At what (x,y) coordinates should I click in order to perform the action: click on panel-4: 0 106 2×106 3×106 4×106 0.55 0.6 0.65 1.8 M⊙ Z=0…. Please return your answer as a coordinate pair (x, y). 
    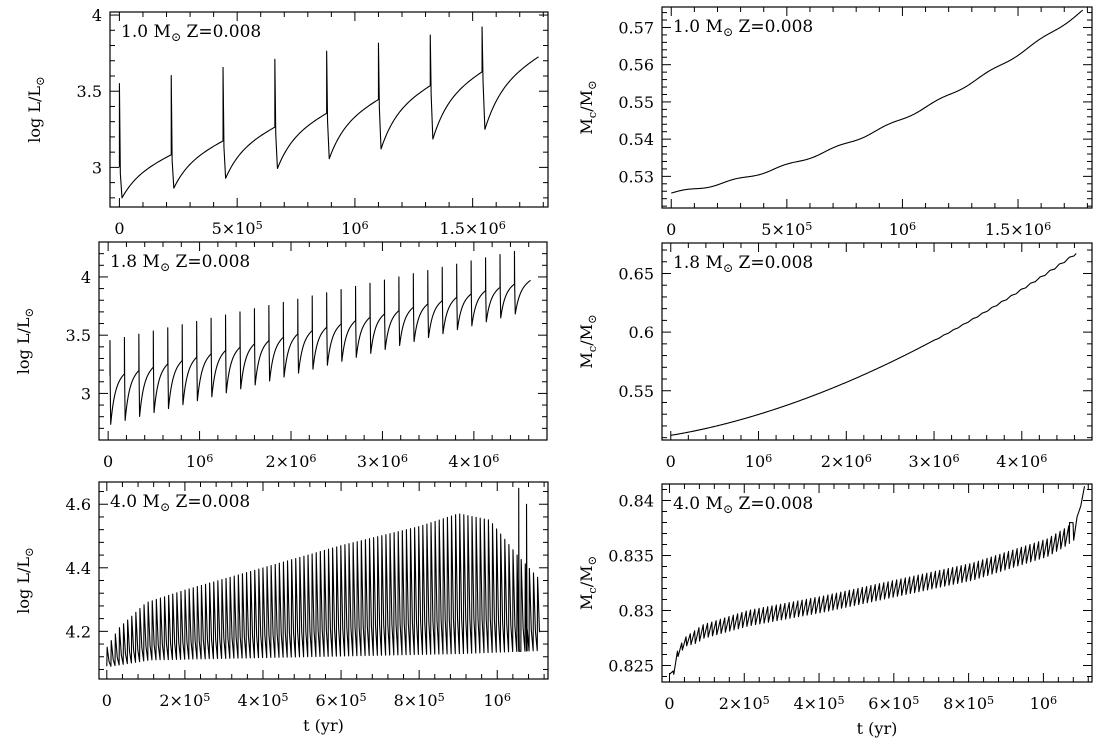
    Looking at the image, I should click on (835, 356).